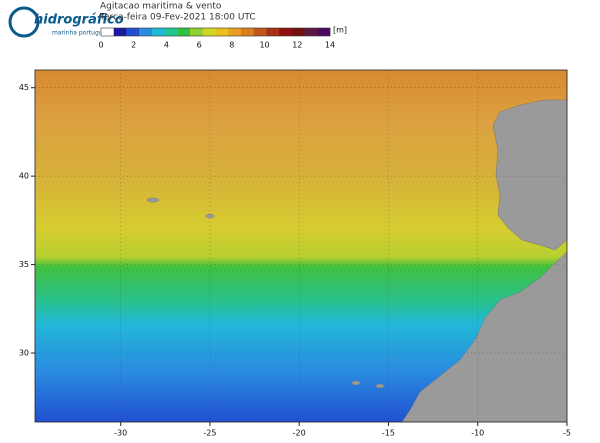 The image size is (600, 443). Describe the element at coordinates (477, 433) in the screenshot. I see `x-tick-label: -10` at that location.